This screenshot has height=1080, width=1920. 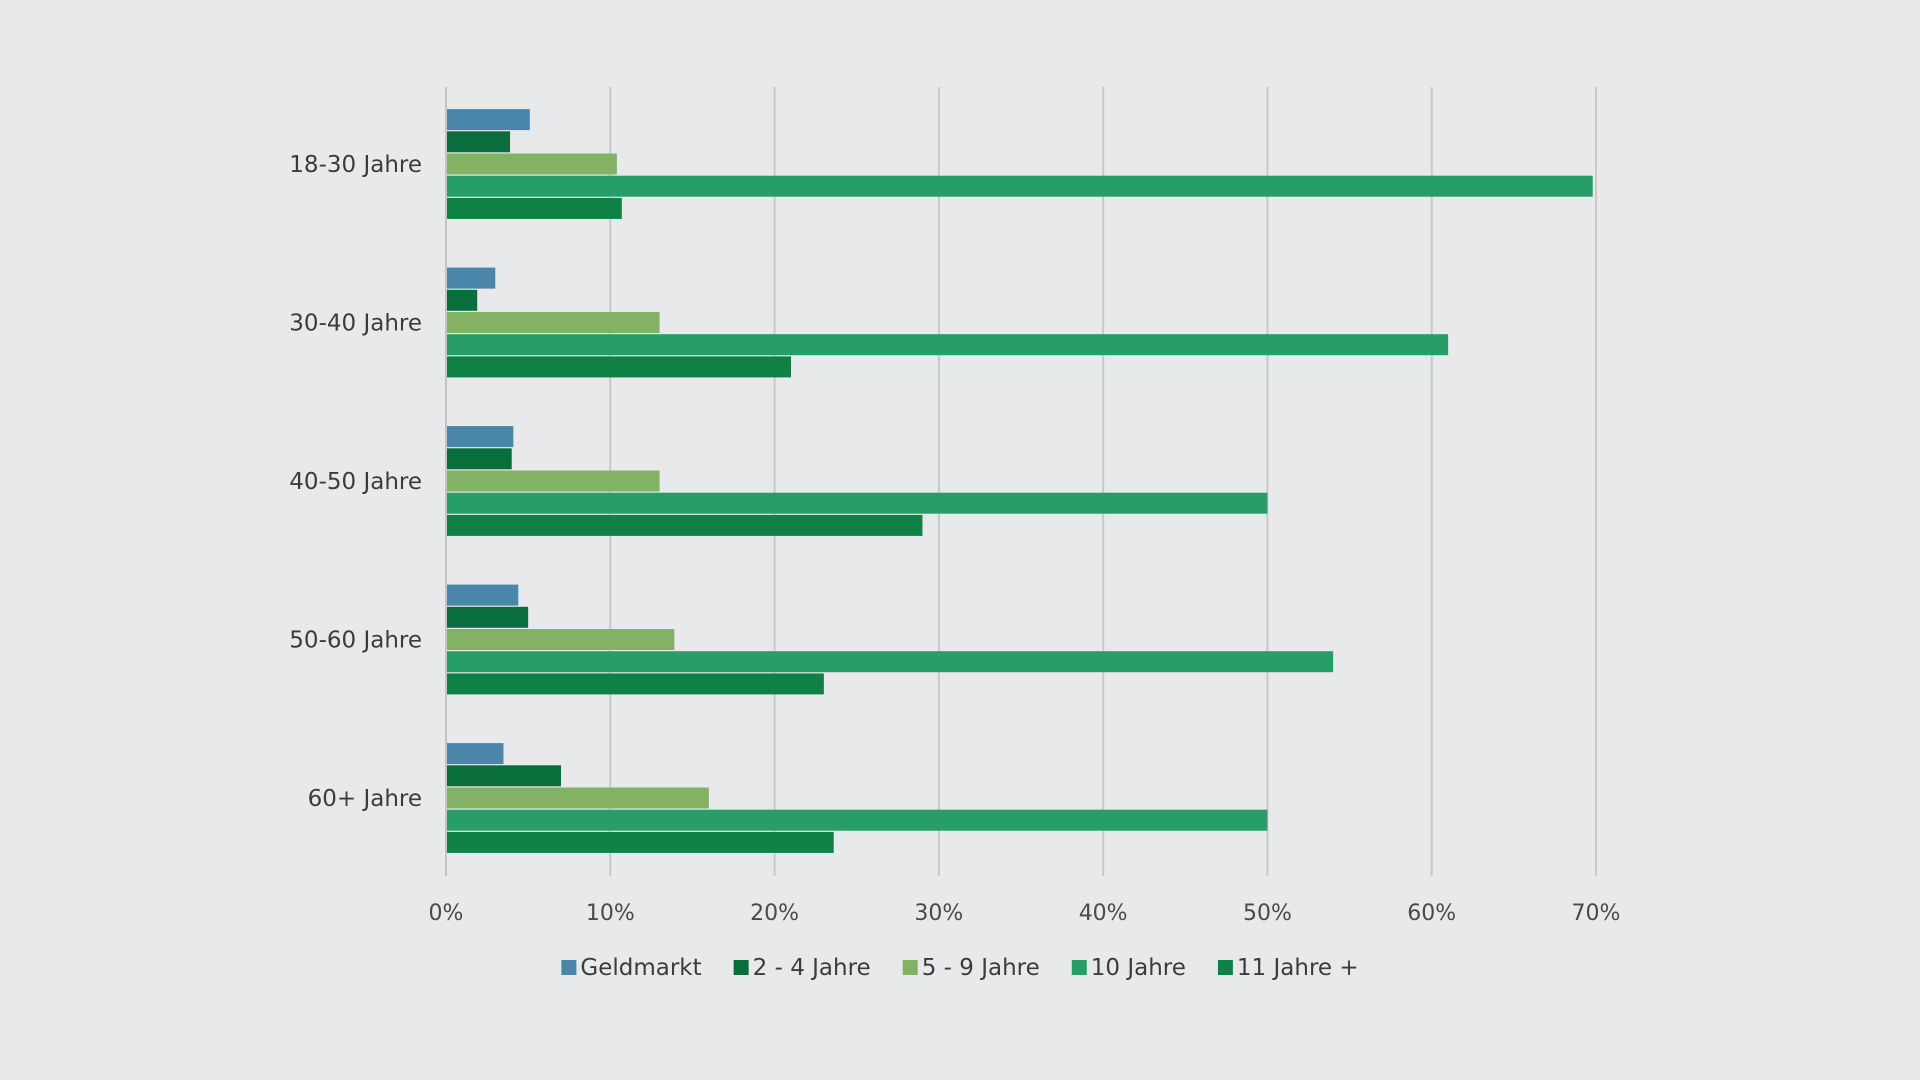 I want to click on category-label: 40-50 Jahre, so click(x=355, y=482).